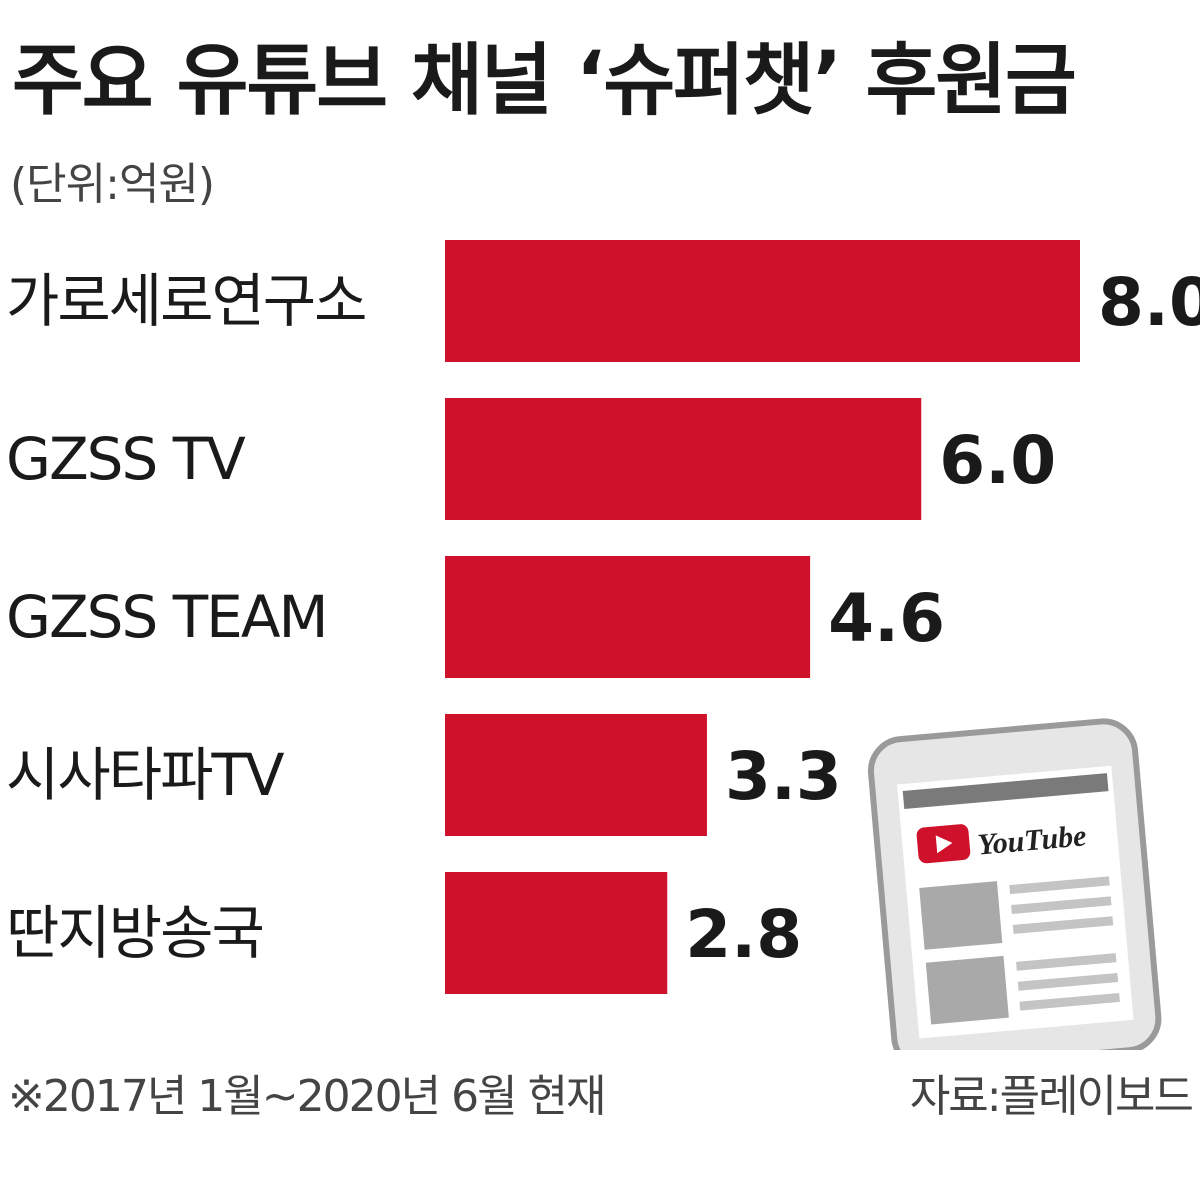 Image resolution: width=1200 pixels, height=1192 pixels. What do you see at coordinates (743, 934) in the screenshot?
I see `value-label: 2.8` at bounding box center [743, 934].